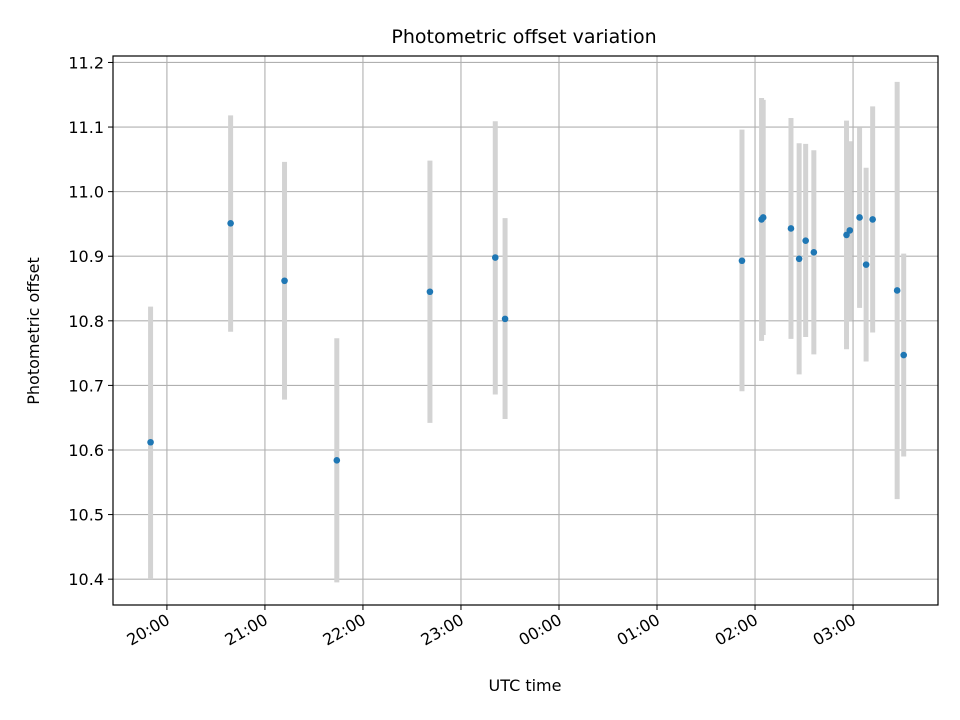 The width and height of the screenshot is (960, 720). What do you see at coordinates (86, 450) in the screenshot?
I see `y-tick-label: 10.6` at bounding box center [86, 450].